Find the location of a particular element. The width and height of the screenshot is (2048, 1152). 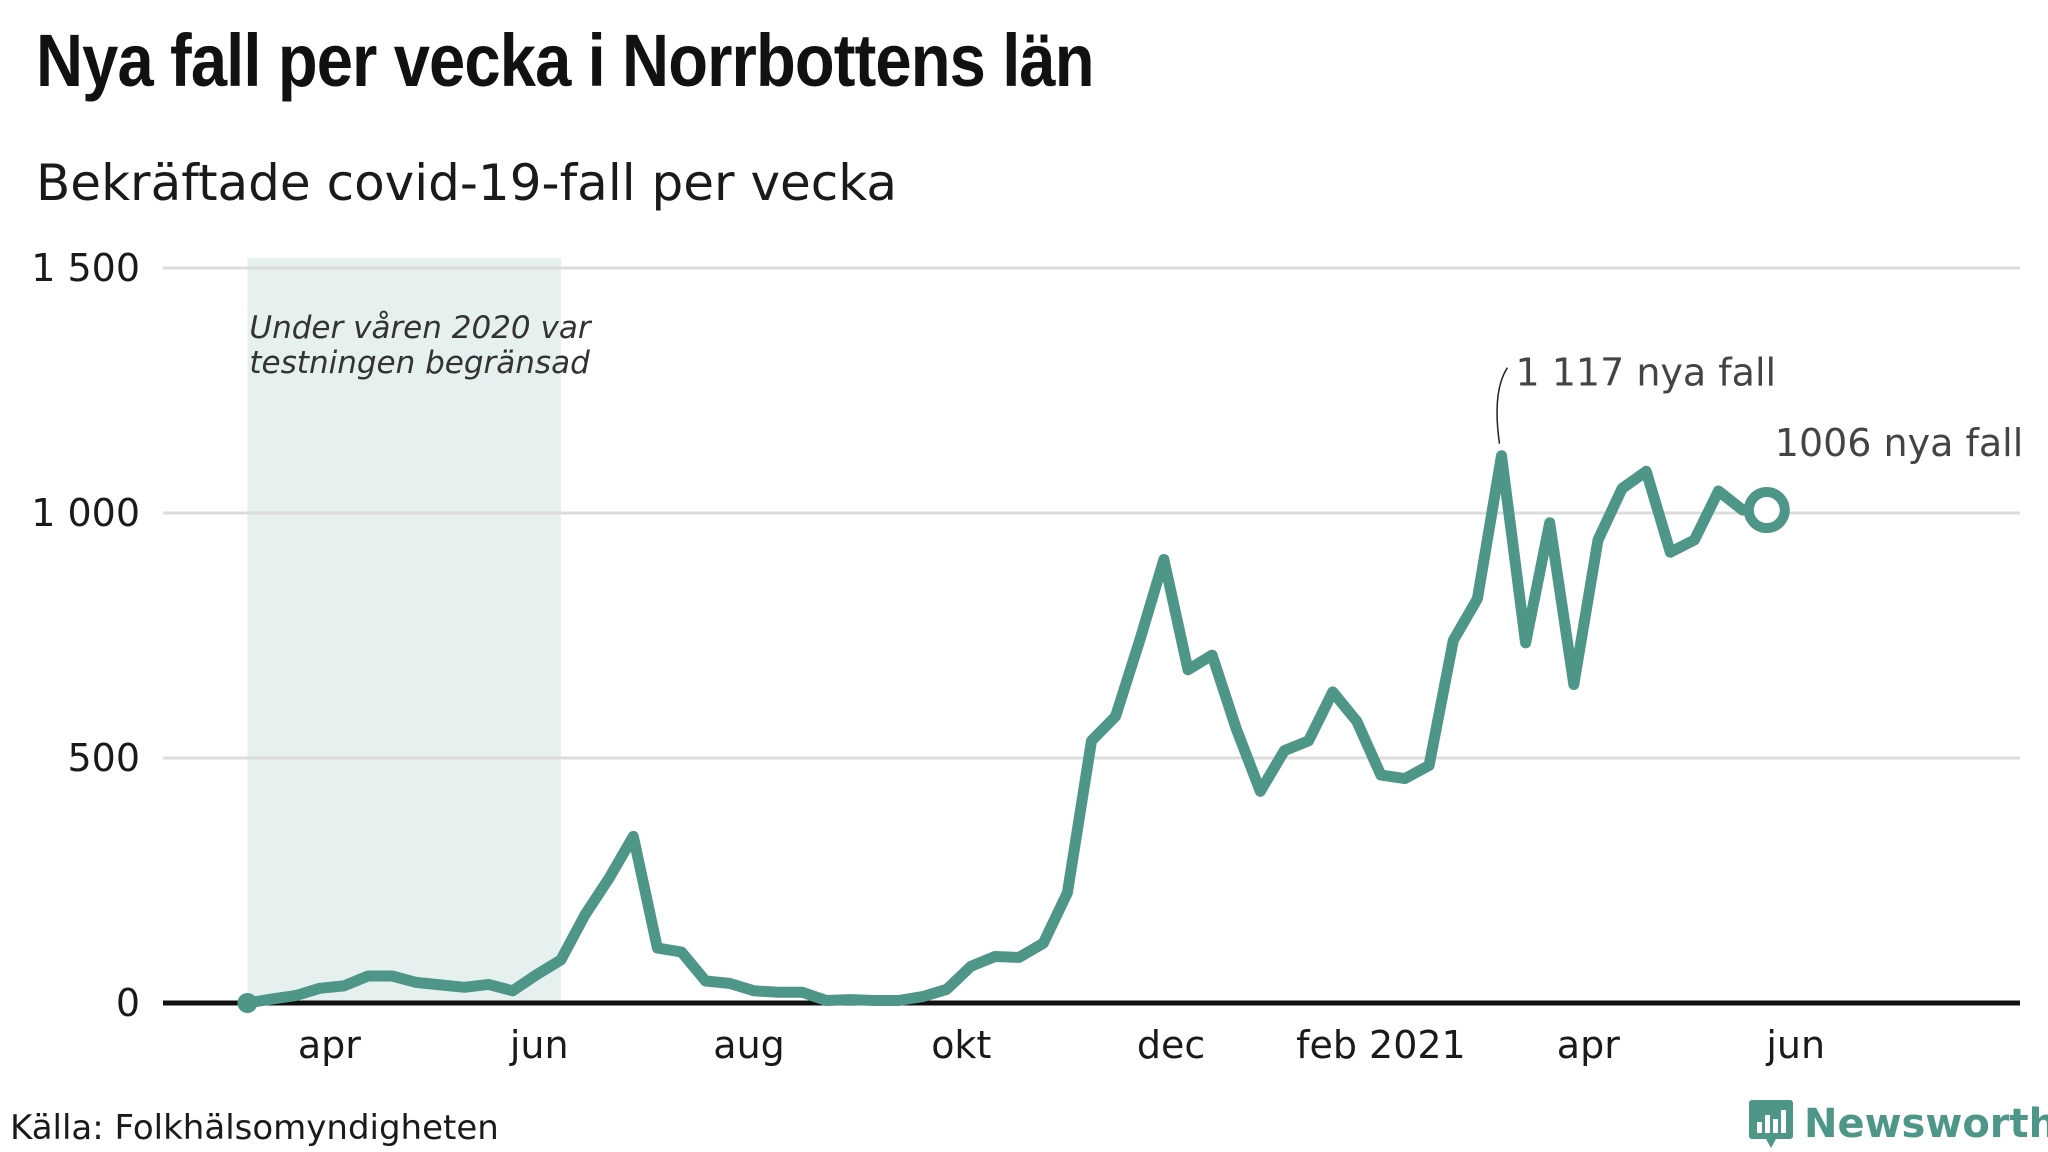

shade-annotation-line-1: Under våren 2020 var is located at coordinates (420, 328).